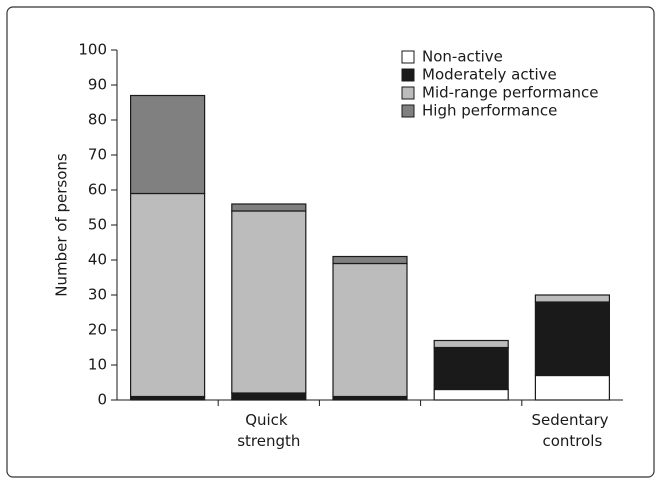 The image size is (661, 480). I want to click on y-tick-label: 30, so click(97, 295).